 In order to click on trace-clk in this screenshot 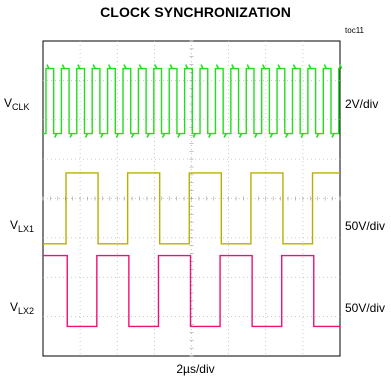, I will do `click(191, 101)`.